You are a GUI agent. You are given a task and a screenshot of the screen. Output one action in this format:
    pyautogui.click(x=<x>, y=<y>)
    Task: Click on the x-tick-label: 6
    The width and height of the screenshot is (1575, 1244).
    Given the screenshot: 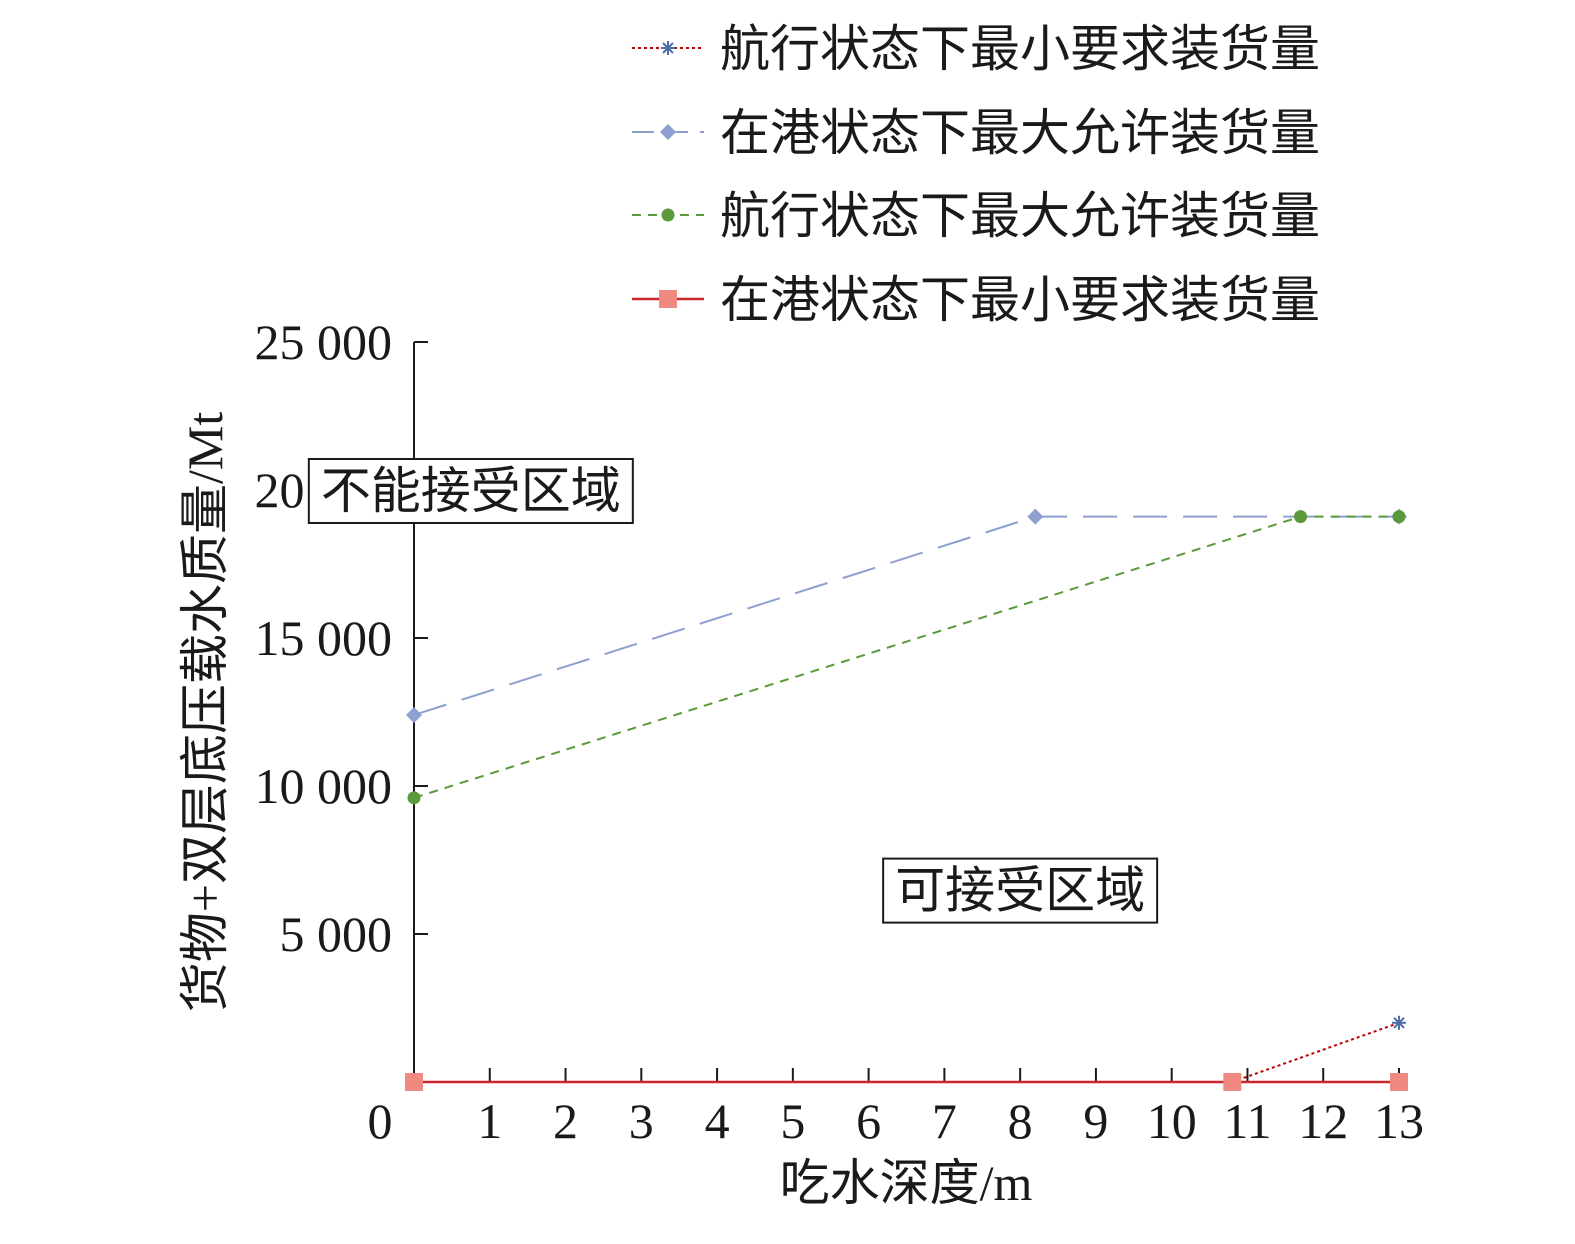 What is the action you would take?
    pyautogui.click(x=868, y=1121)
    